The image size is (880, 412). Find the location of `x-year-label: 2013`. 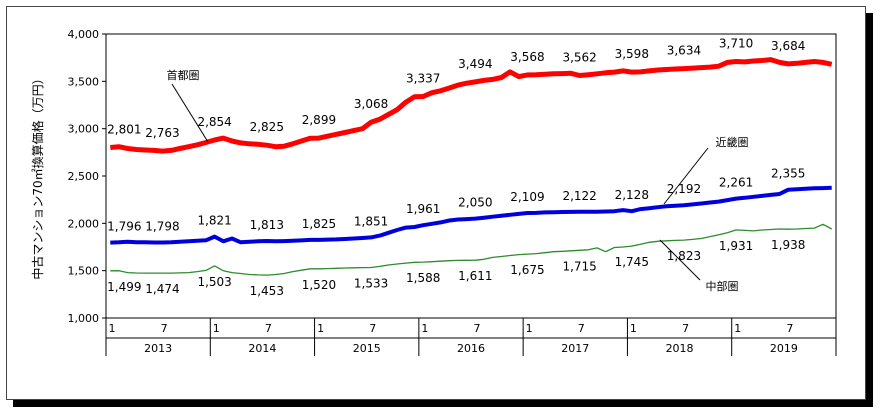

x-year-label: 2013 is located at coordinates (158, 348).